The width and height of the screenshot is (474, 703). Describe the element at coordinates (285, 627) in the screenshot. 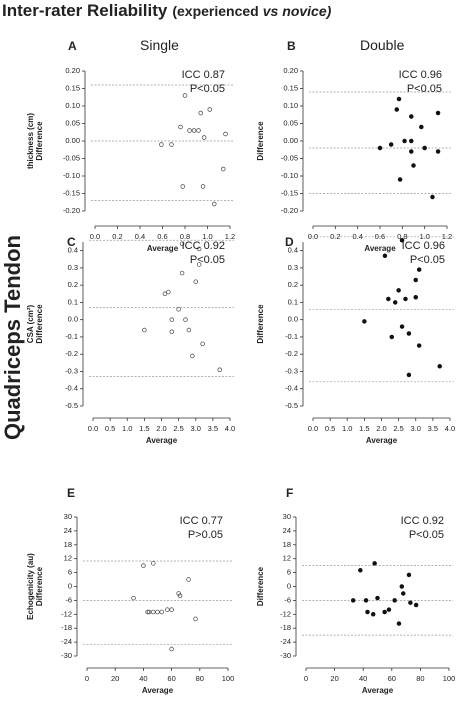

I see `y-tick-label: -18` at that location.